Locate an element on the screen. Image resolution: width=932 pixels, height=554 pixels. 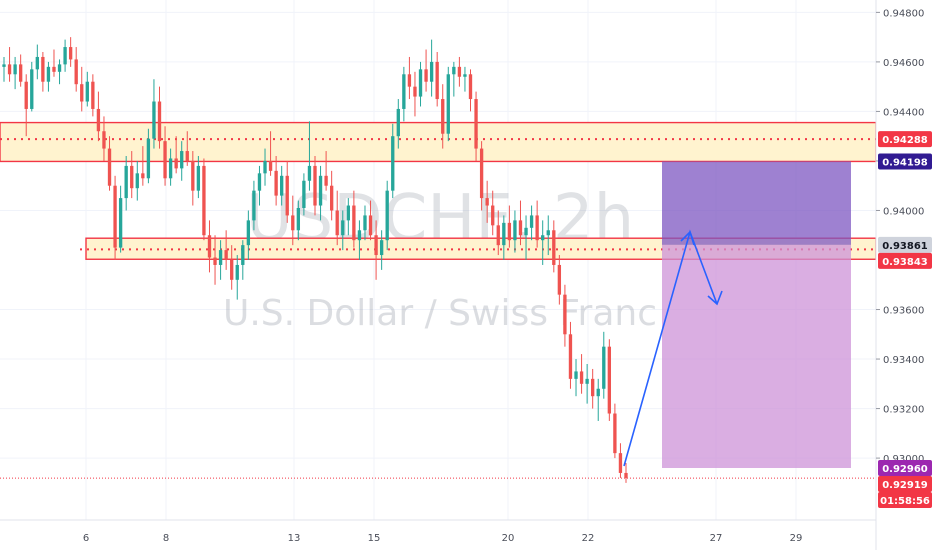
time-tick-label: 29 is located at coordinates (796, 538).